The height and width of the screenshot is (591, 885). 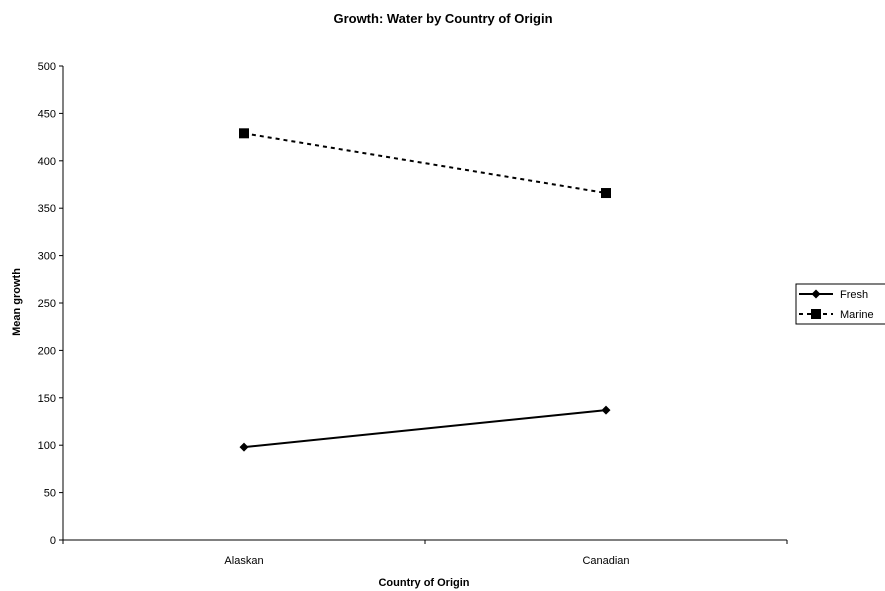 I want to click on x-tick-label: Alaskan, so click(x=243, y=561).